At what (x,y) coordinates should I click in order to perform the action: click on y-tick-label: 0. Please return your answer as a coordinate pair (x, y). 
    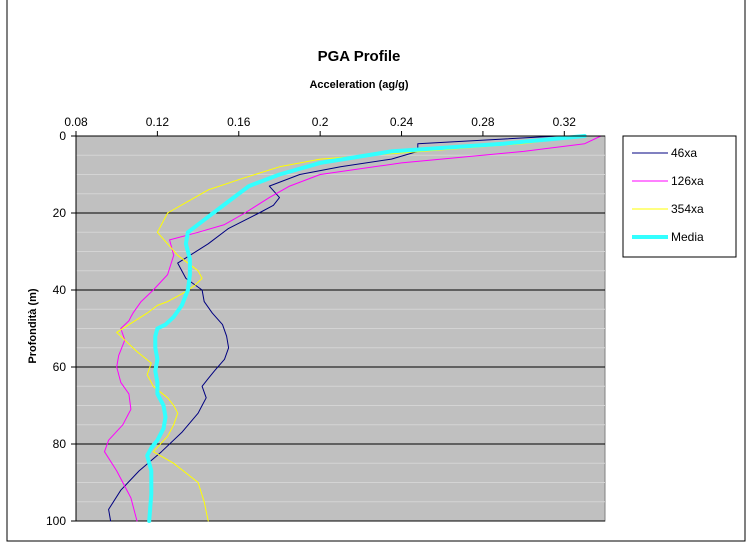
    Looking at the image, I should click on (62, 136).